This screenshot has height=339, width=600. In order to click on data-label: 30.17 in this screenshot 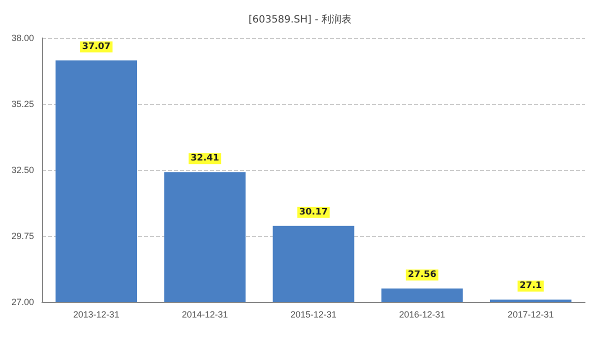, I will do `click(313, 212)`.